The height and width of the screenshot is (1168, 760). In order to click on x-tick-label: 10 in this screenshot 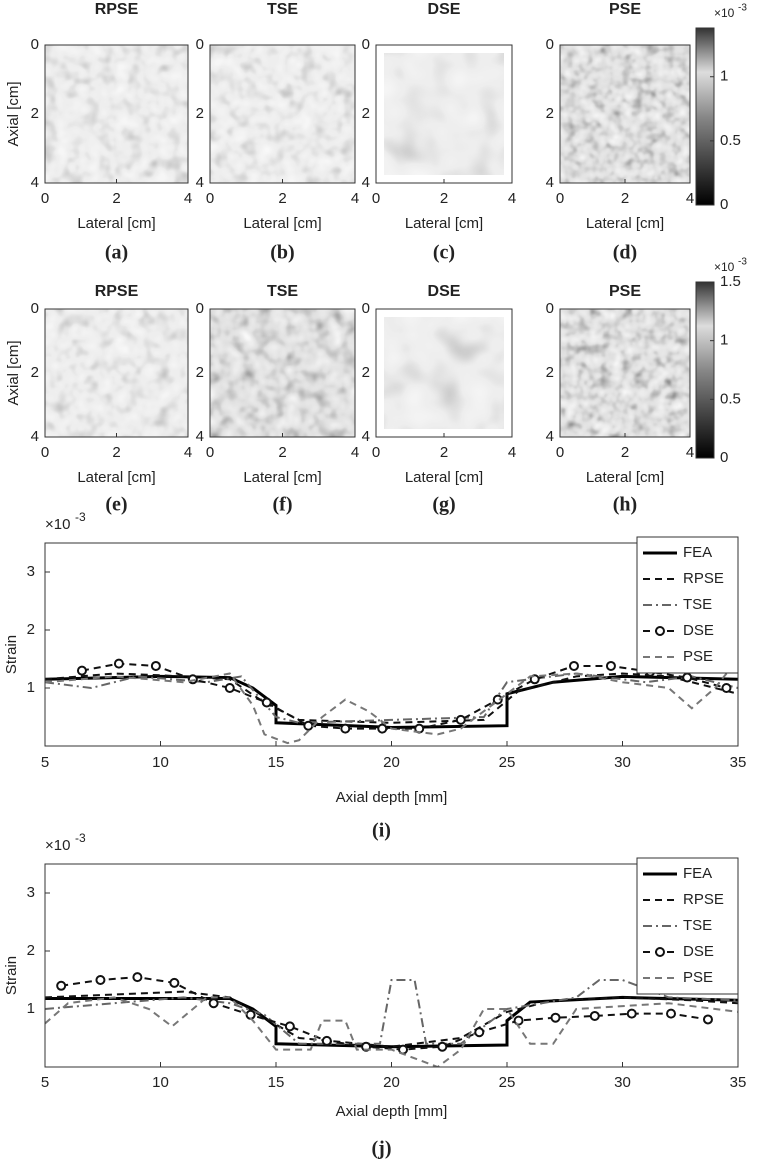, I will do `click(160, 762)`.